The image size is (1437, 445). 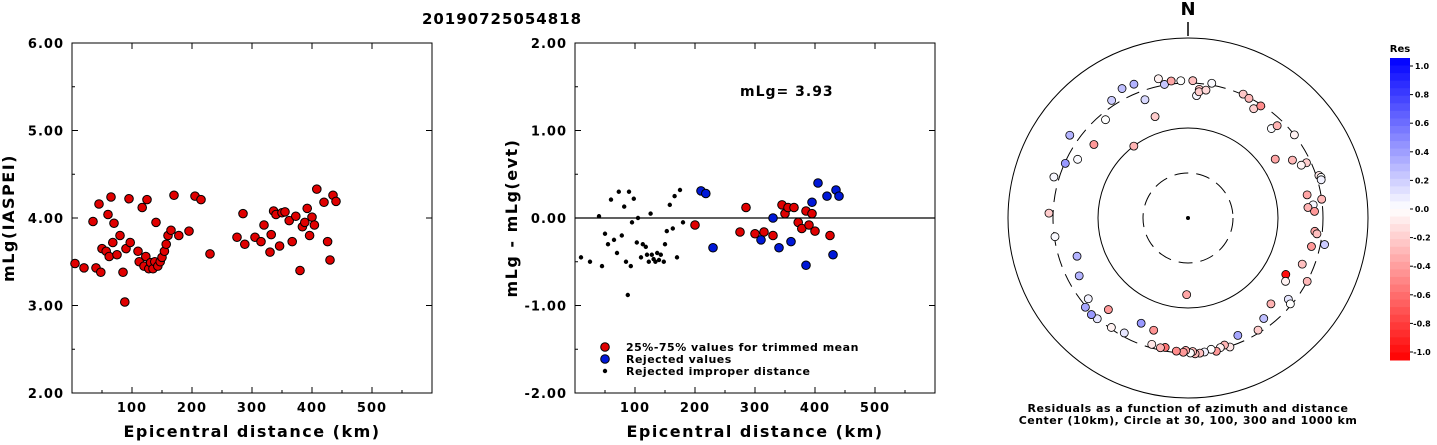 What do you see at coordinates (1187, 10) in the screenshot?
I see `north-label: N` at bounding box center [1187, 10].